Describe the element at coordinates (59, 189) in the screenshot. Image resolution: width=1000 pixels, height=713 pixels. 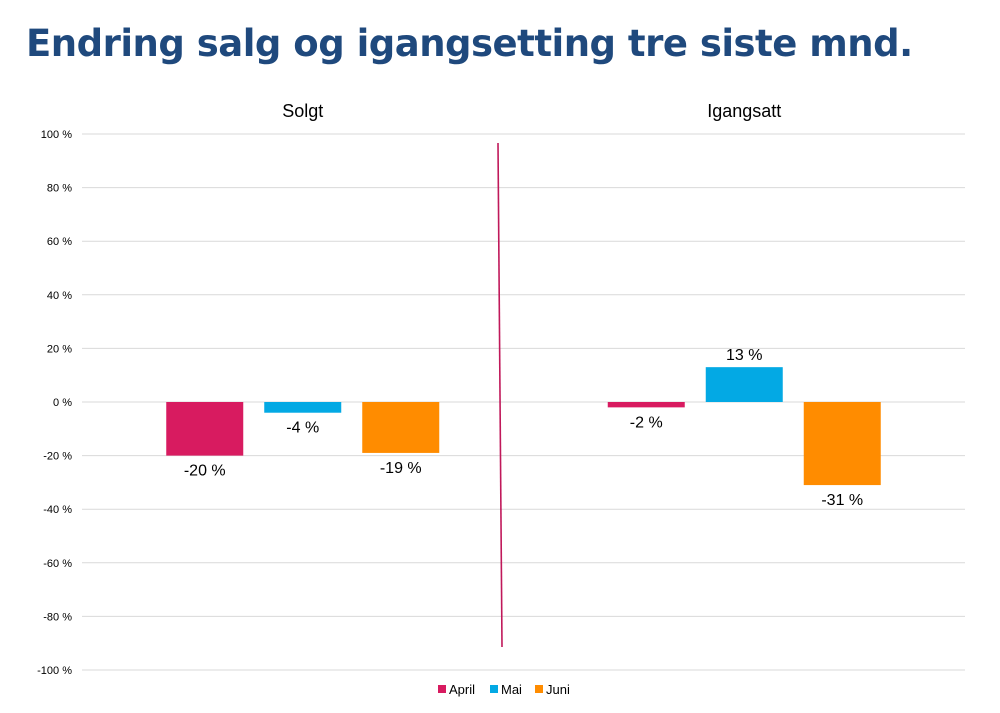
I see `y-tick-label: 80 %` at that location.